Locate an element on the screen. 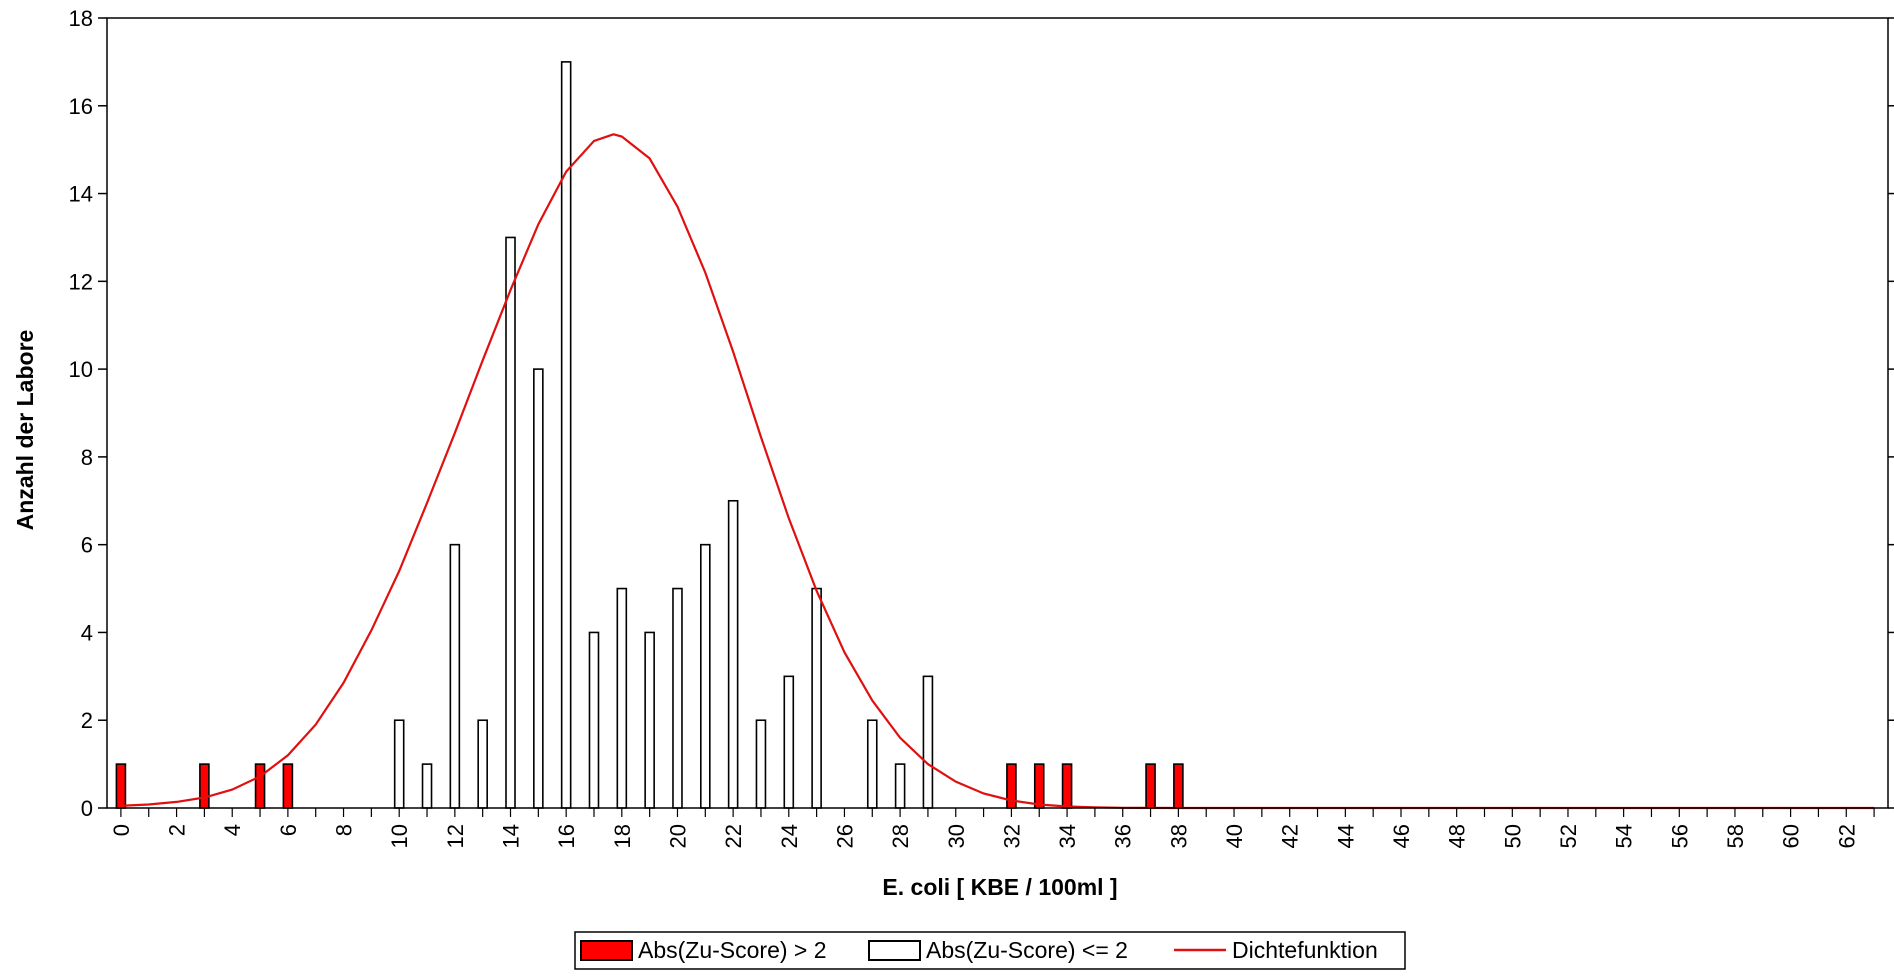 This screenshot has height=976, width=1894. x-tick-label: 62 is located at coordinates (1846, 836).